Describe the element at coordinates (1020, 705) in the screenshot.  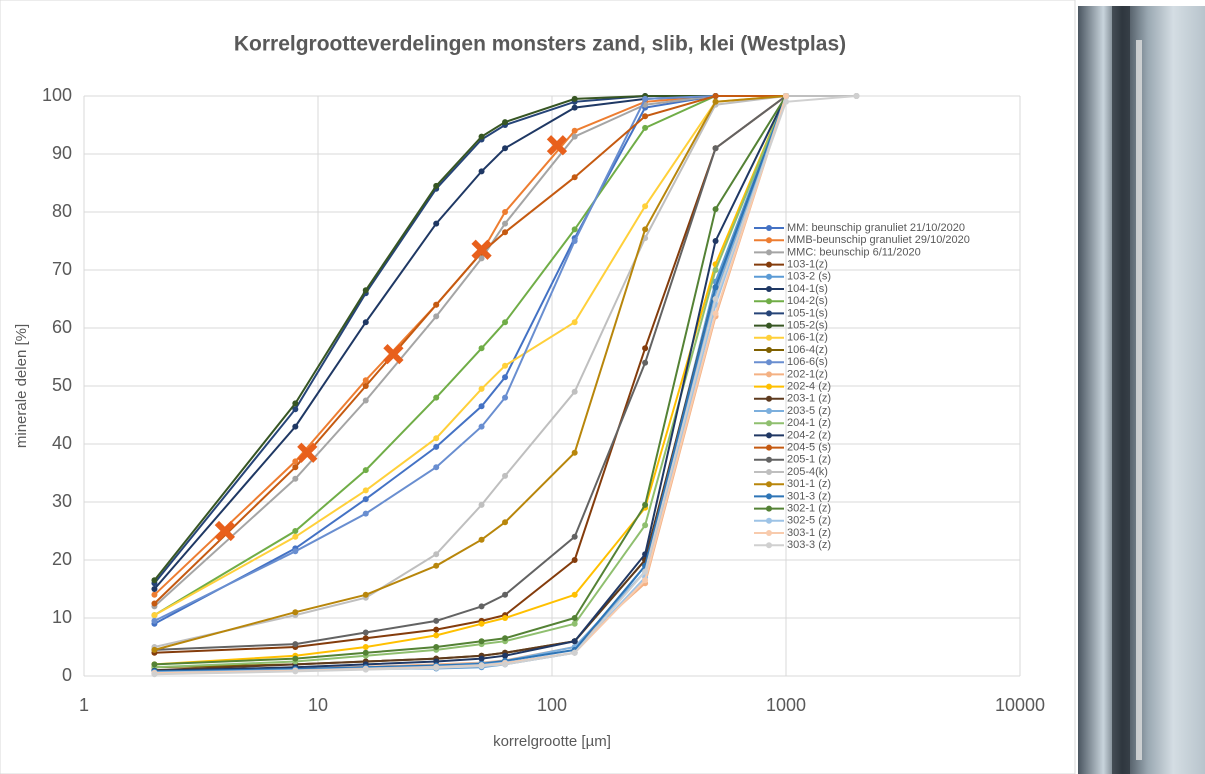
I see `x-tick-label: 10000` at that location.